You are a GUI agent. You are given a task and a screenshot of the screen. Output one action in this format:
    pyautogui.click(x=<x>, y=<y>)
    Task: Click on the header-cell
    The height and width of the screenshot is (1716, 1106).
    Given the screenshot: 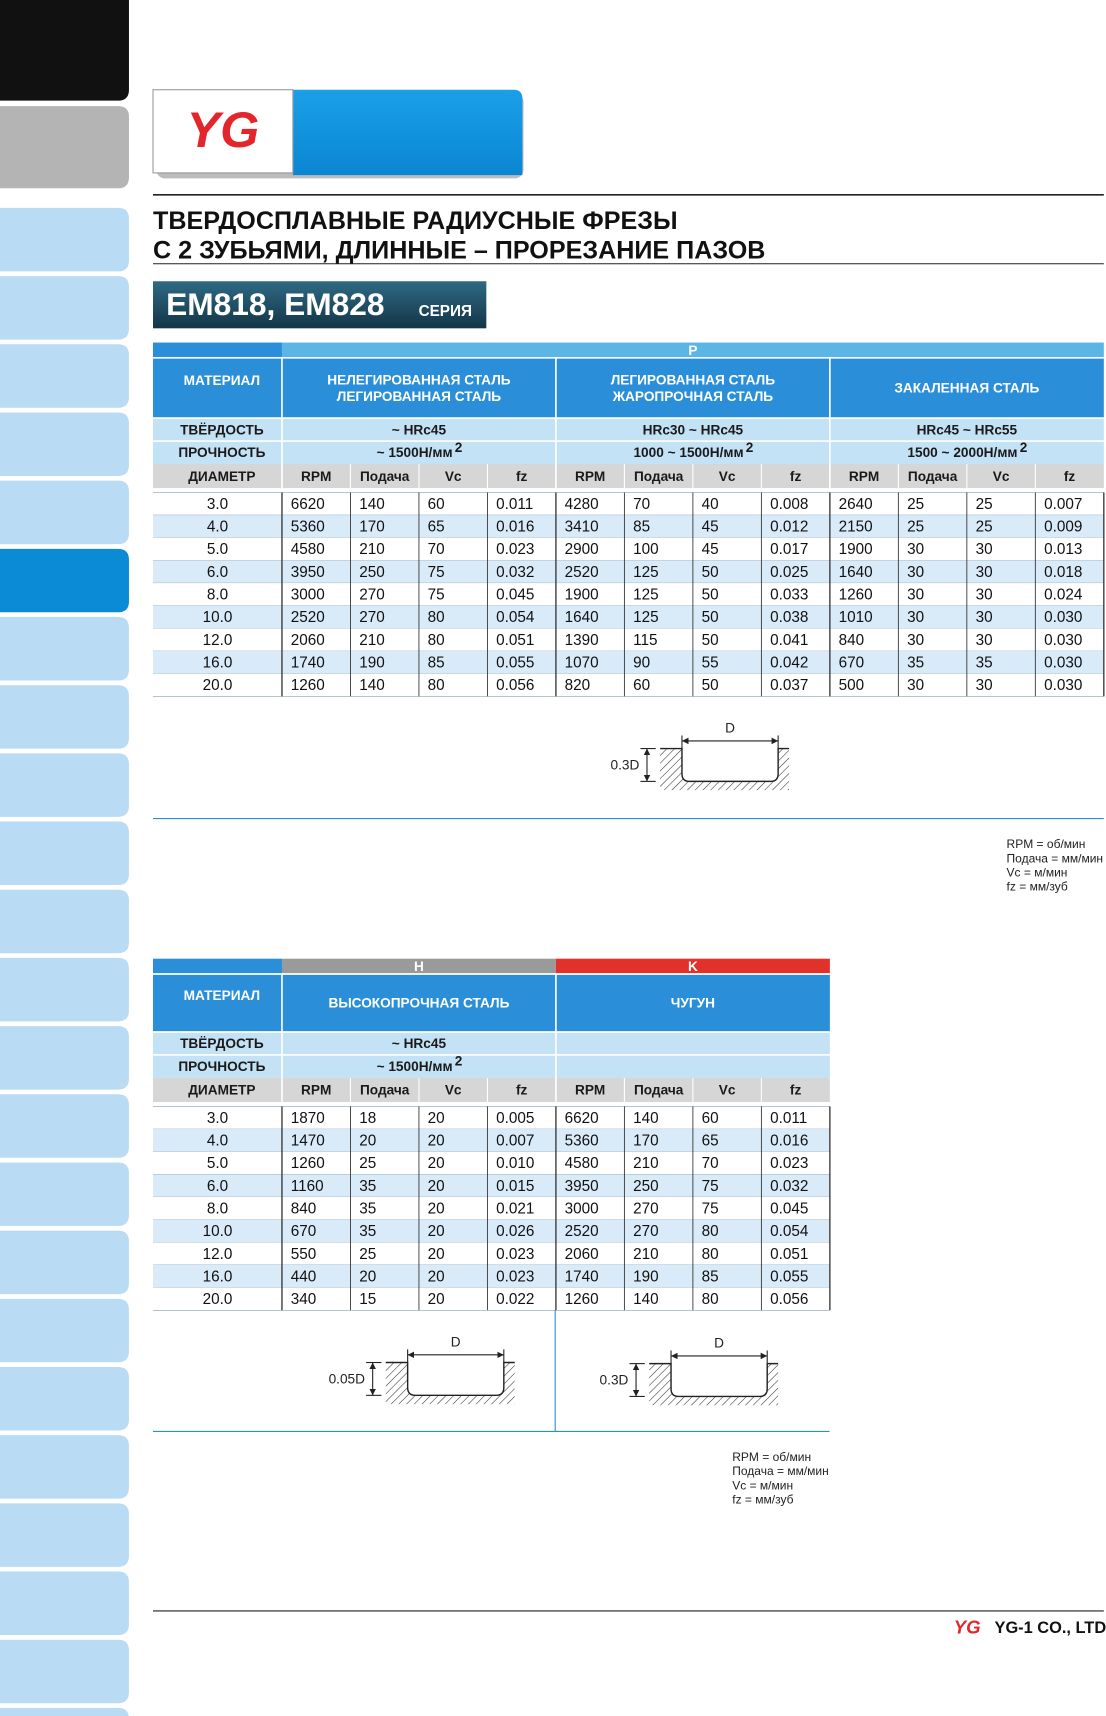 What is the action you would take?
    pyautogui.click(x=217, y=380)
    